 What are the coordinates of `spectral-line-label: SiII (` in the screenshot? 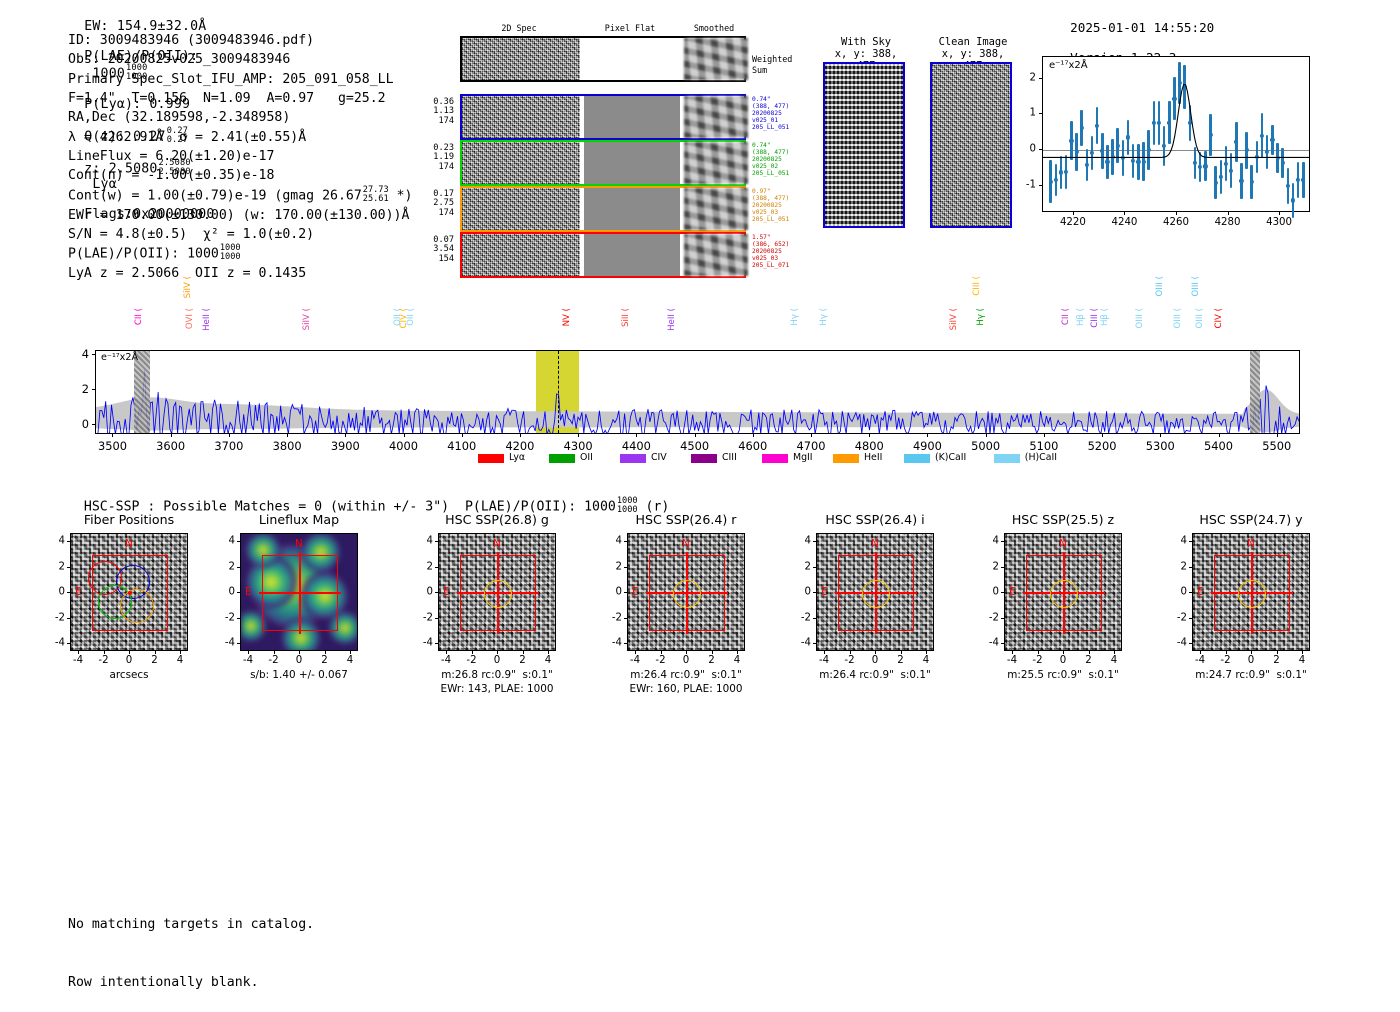 It's located at (626, 317).